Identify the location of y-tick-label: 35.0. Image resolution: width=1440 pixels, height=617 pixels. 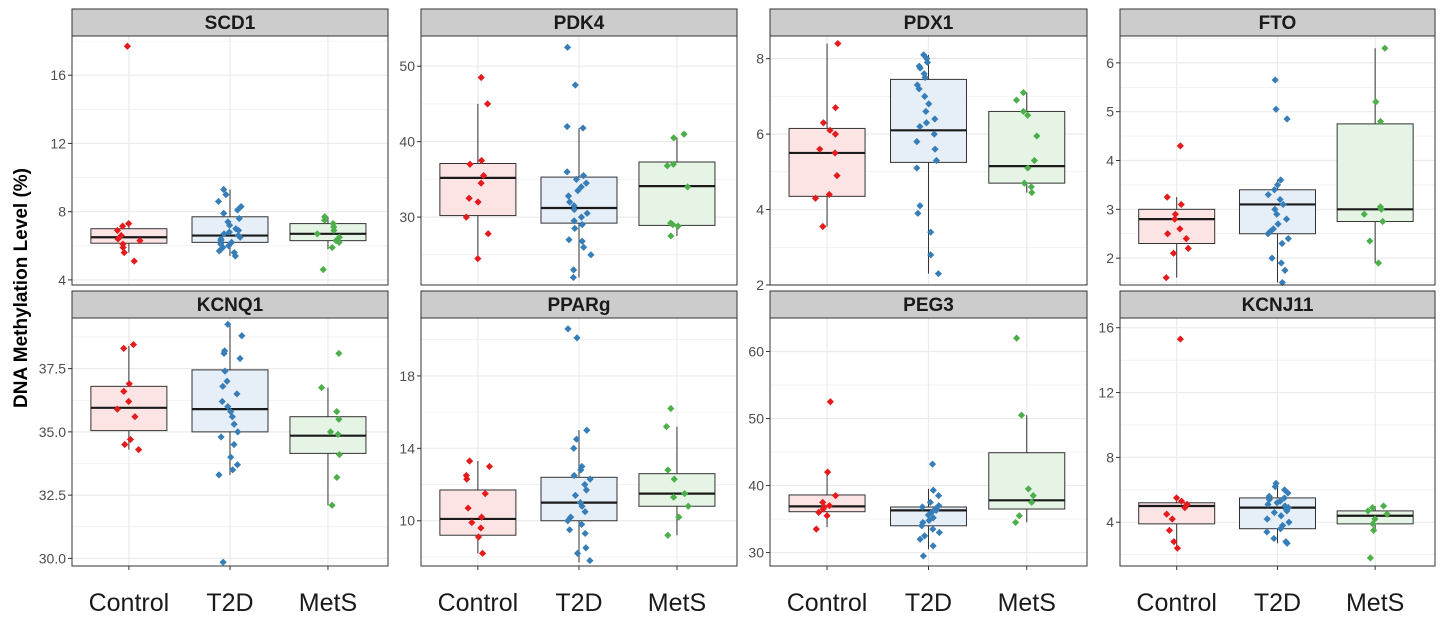
(52, 432).